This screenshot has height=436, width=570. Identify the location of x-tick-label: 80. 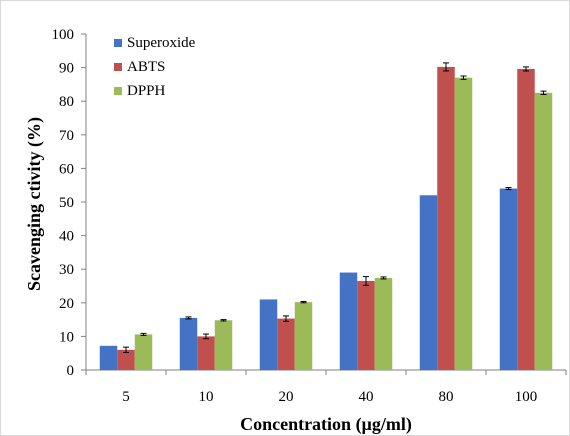
(446, 397).